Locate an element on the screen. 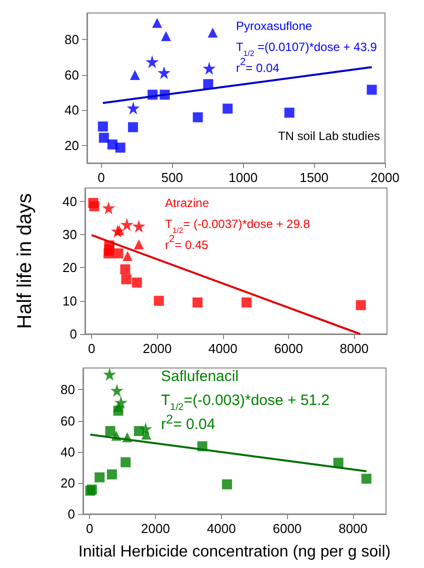 The height and width of the screenshot is (568, 424). x-axis-title: Initial Herbicide concentration (ng per g soil) is located at coordinates (234, 552).